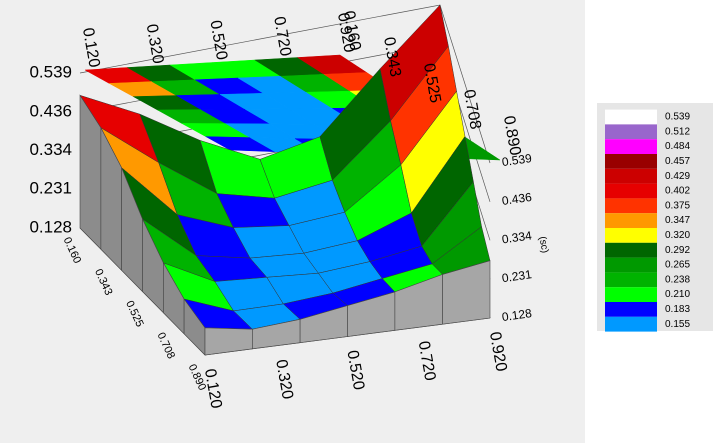  I want to click on legend-label: 0.402, so click(677, 191).